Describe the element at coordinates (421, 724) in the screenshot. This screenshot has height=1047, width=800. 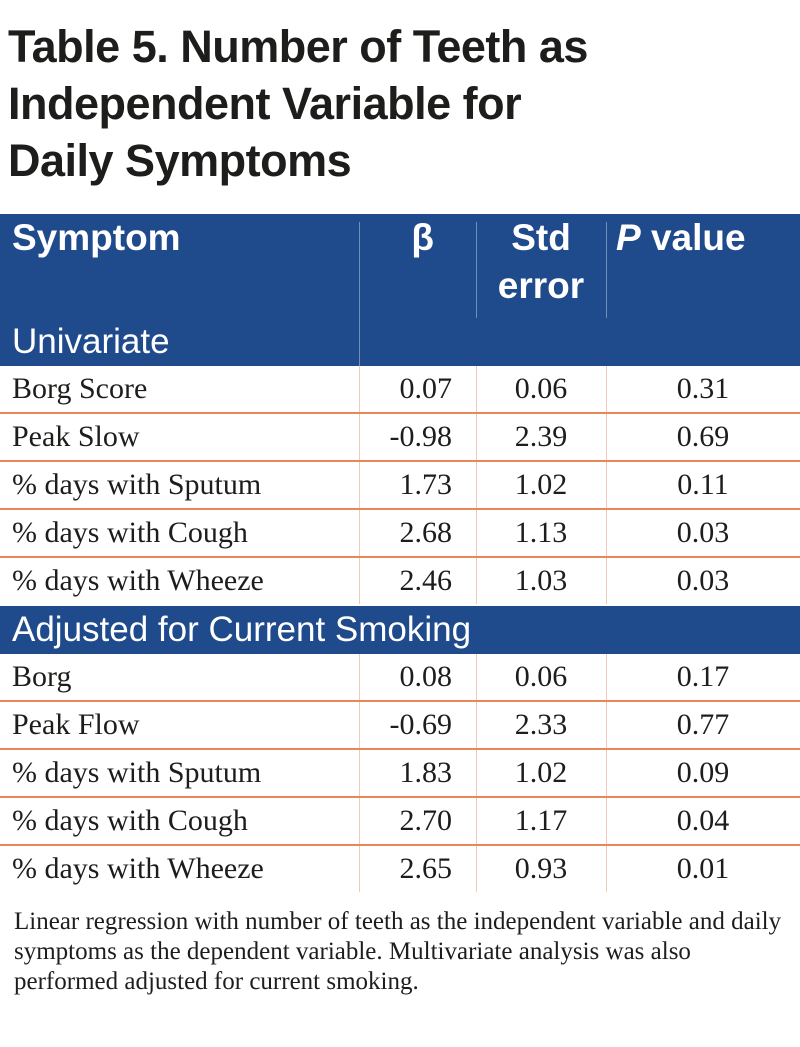
I see `cell-beta: -0.69` at that location.